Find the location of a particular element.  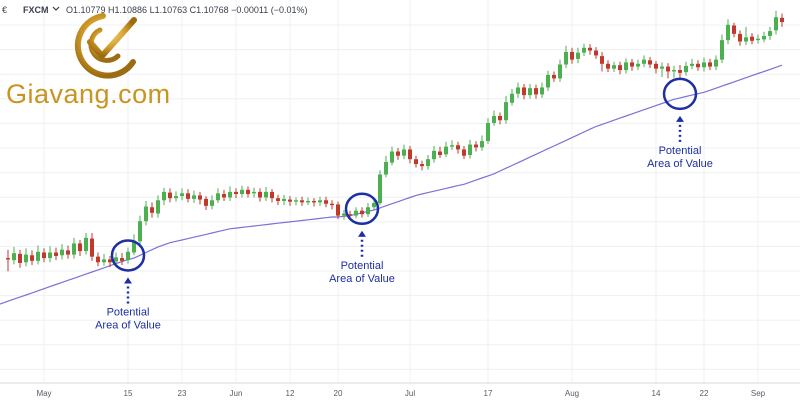

chevron-down-icon is located at coordinates (56, 8).